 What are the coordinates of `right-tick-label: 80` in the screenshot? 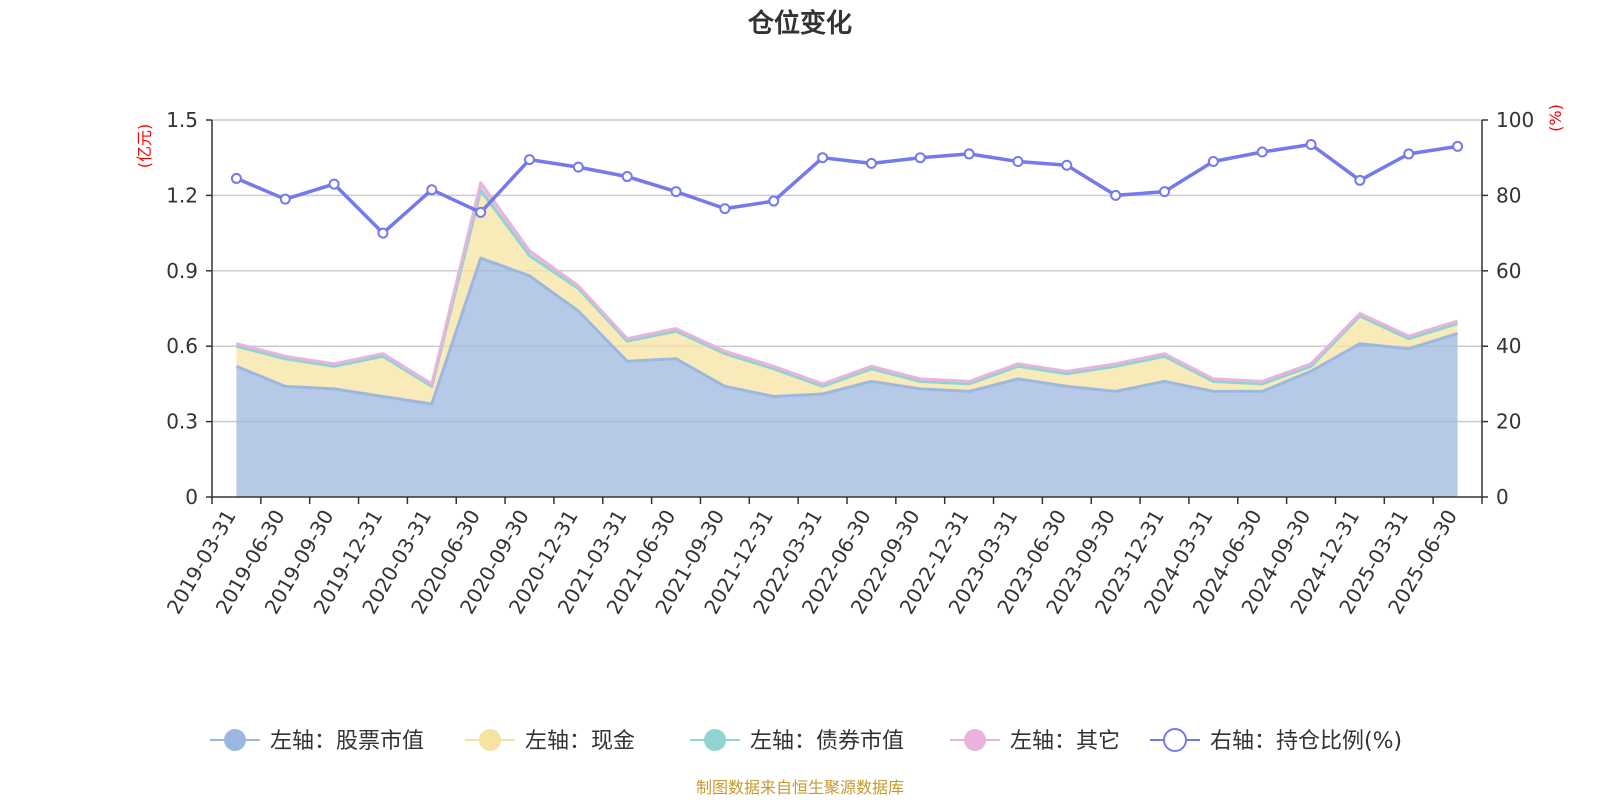 It's located at (1508, 195).